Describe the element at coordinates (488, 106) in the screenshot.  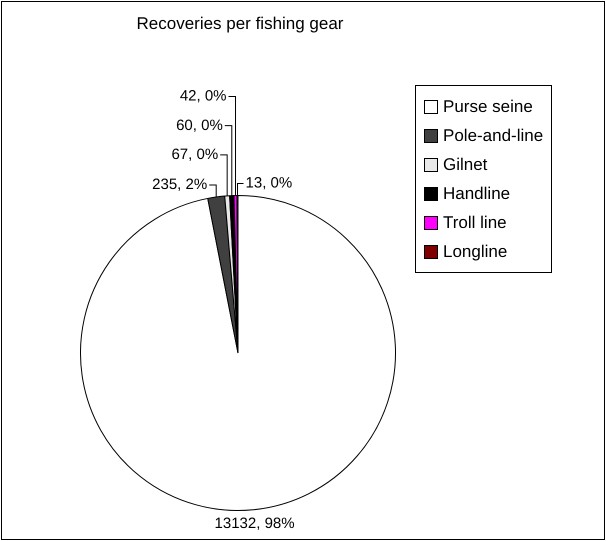
I see `legend-label: Purse seine` at that location.